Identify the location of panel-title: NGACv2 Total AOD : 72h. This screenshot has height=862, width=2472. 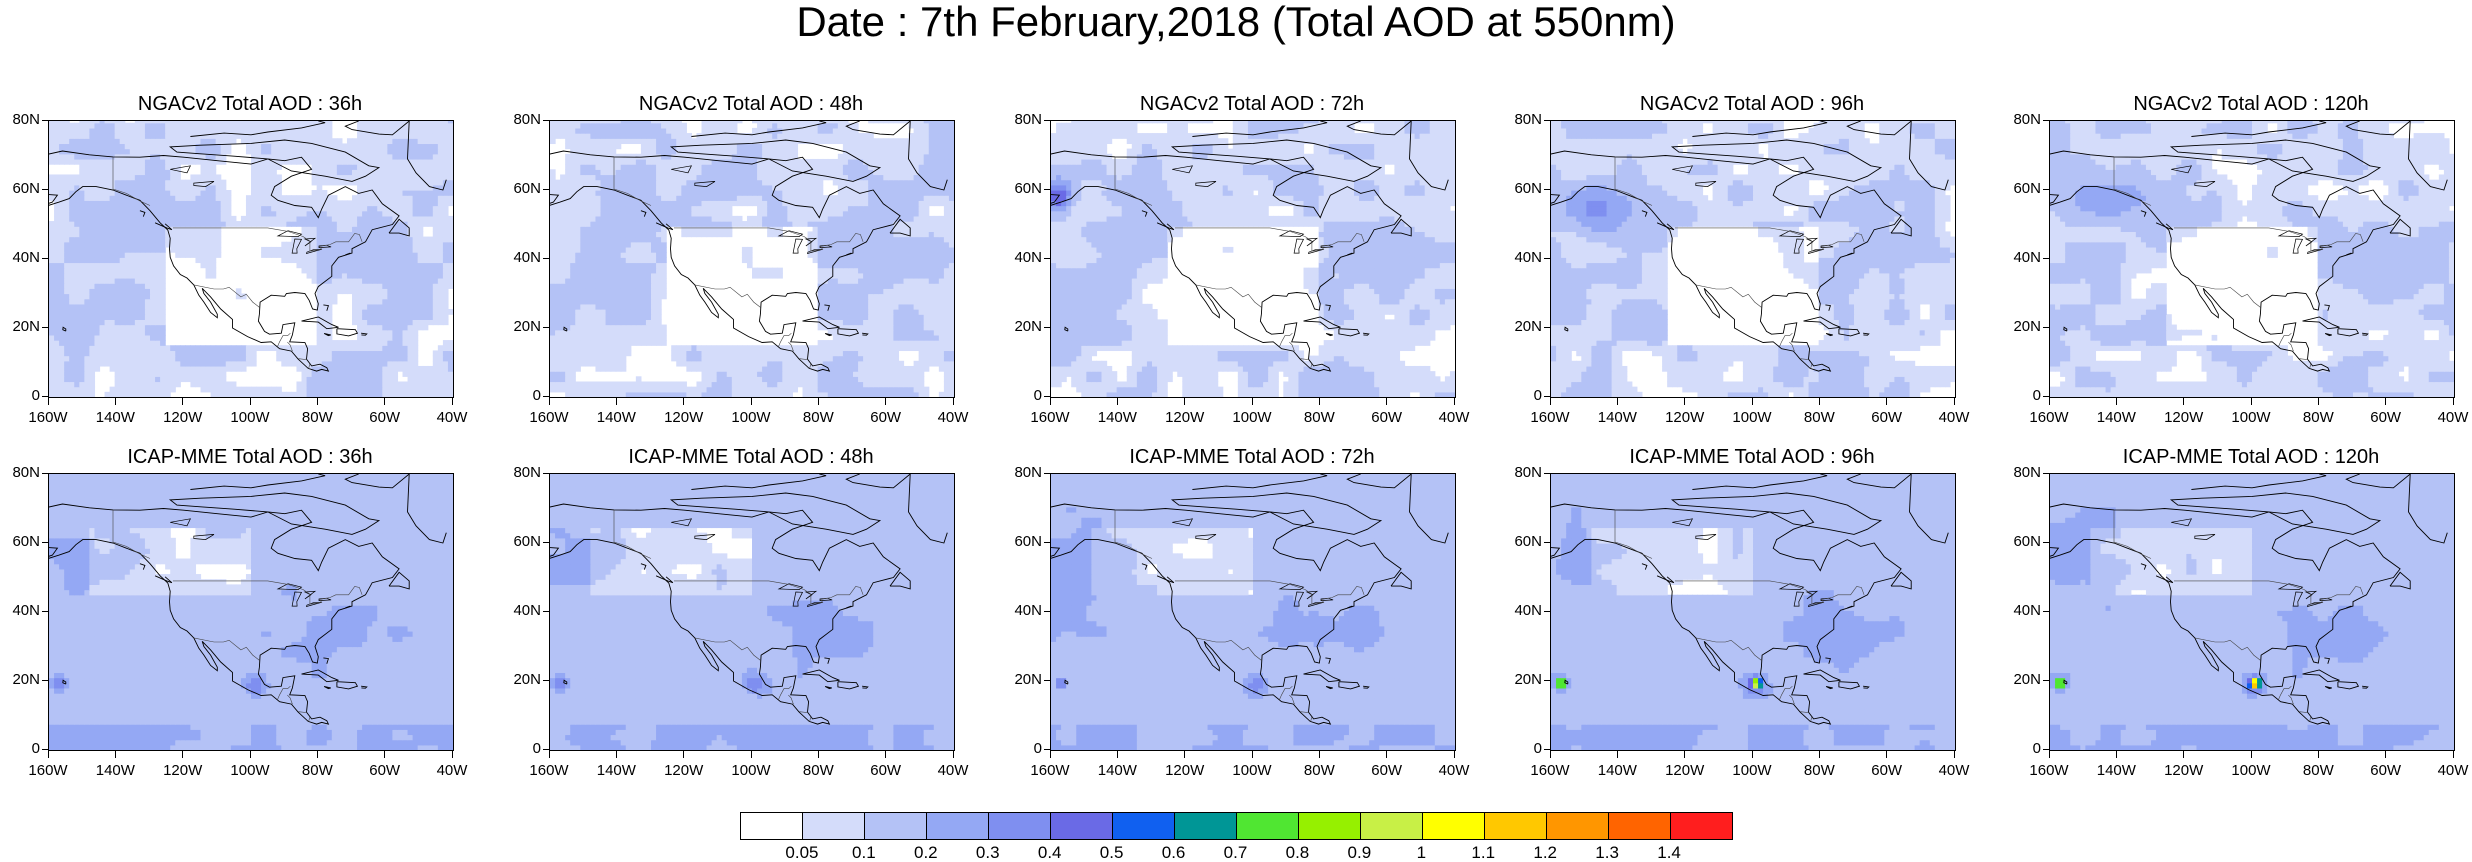
(1252, 104).